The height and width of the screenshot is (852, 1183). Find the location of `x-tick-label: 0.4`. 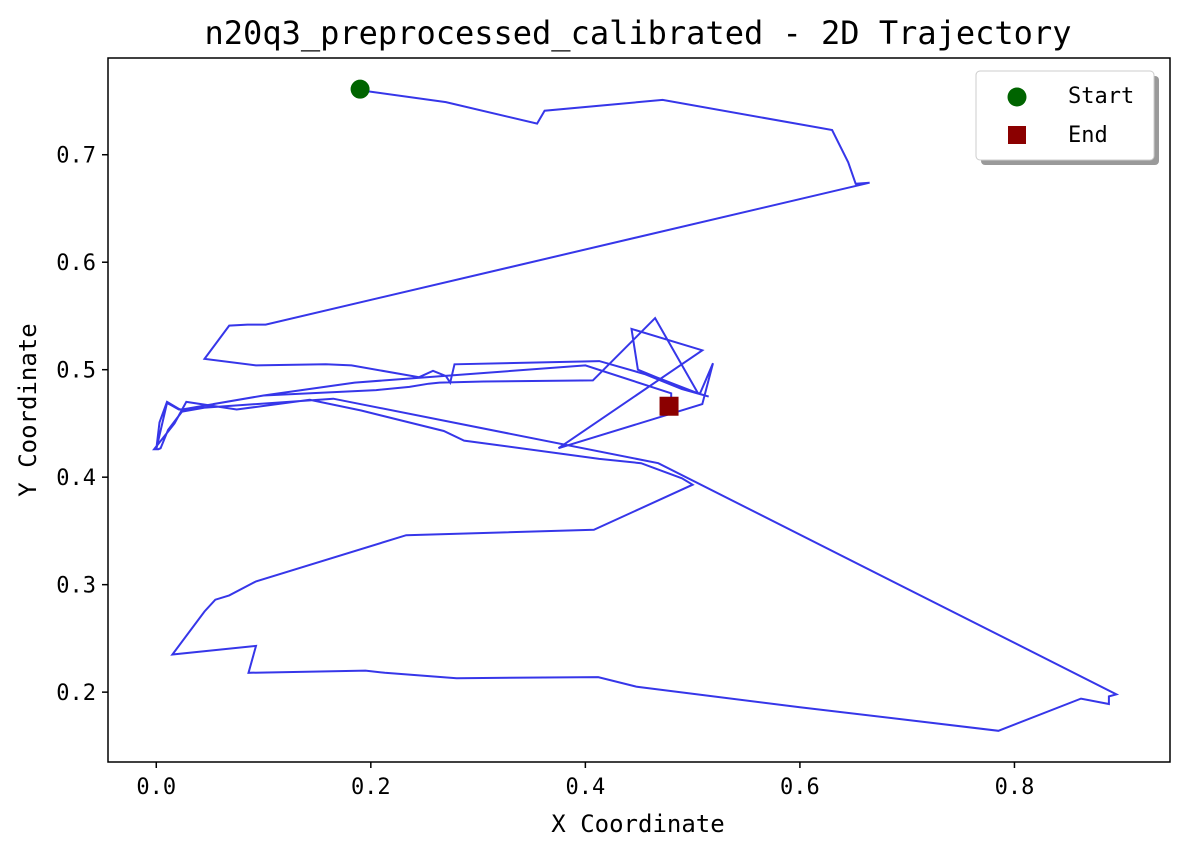

x-tick-label: 0.4 is located at coordinates (585, 787).